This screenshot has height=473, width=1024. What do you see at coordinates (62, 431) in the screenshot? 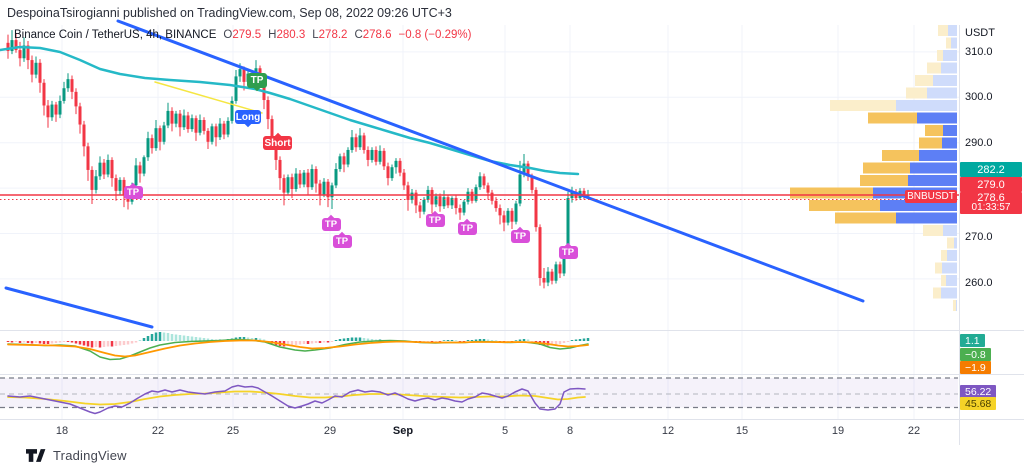
I see `time-axis-label: 18` at bounding box center [62, 431].